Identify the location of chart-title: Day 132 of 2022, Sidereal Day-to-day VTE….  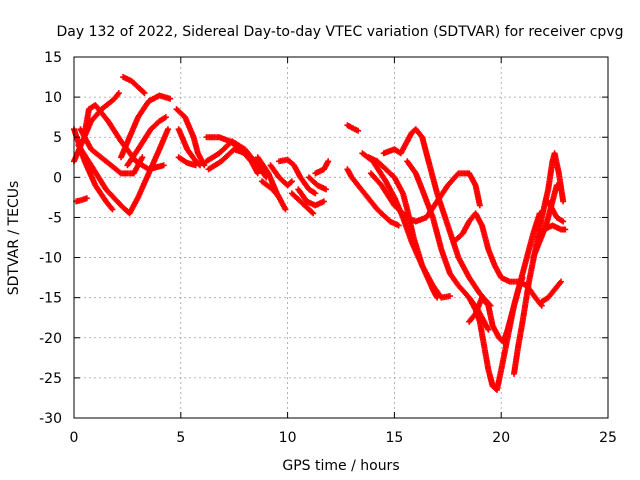
(340, 32).